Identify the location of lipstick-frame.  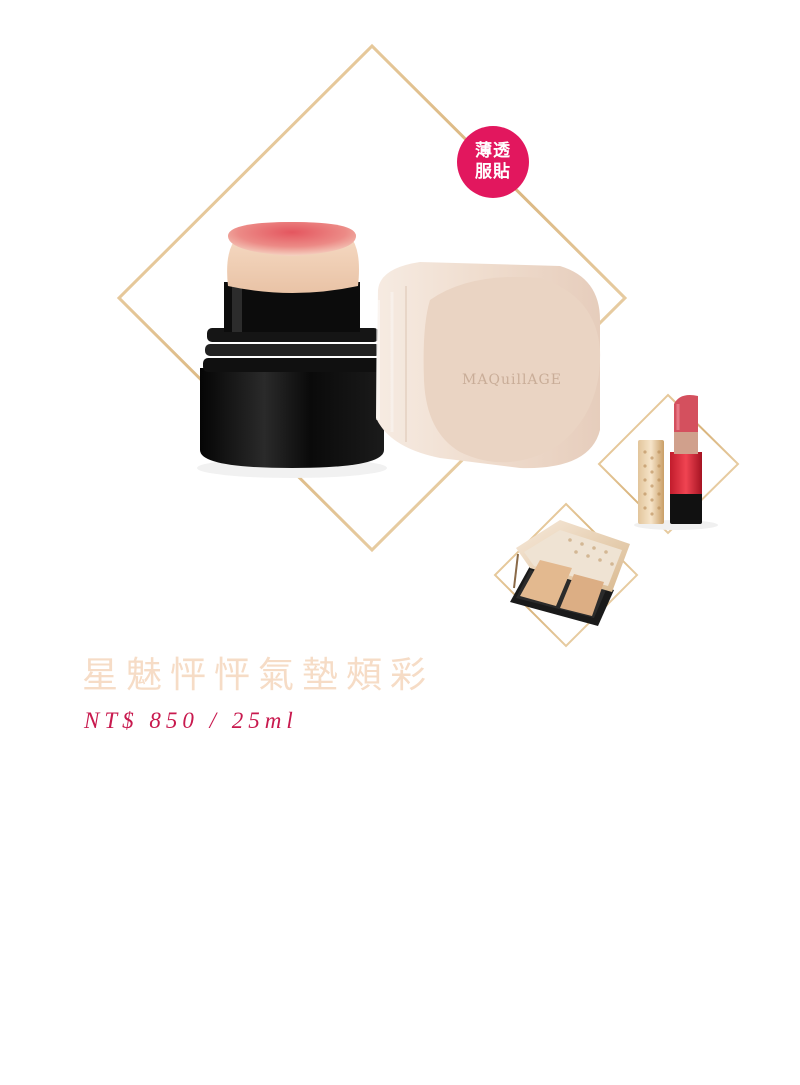
(668, 464).